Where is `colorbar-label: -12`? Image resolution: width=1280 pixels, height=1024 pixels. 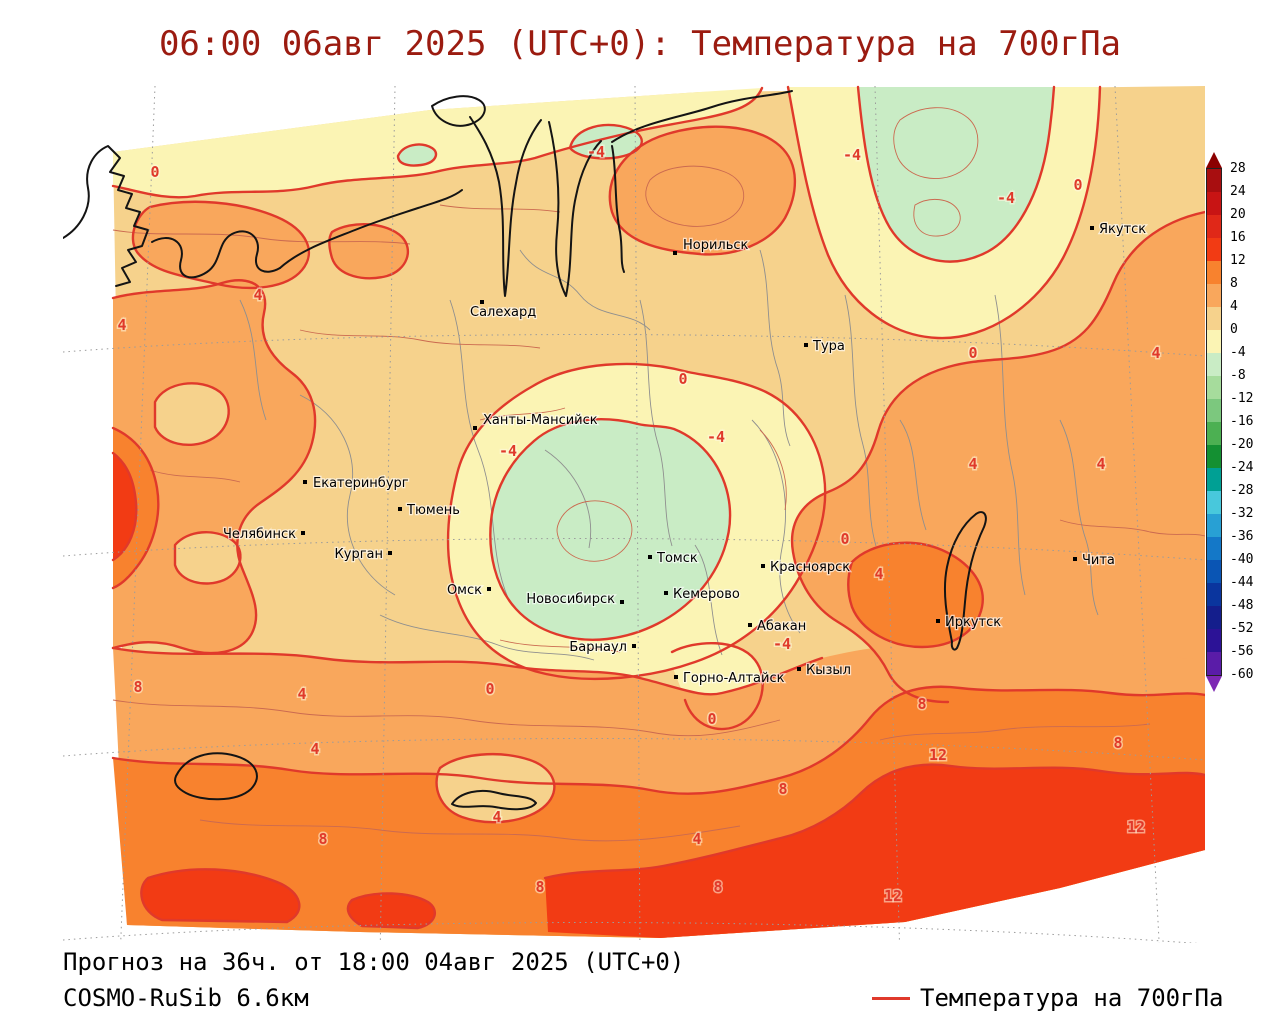 colorbar-label: -12 is located at coordinates (1242, 398).